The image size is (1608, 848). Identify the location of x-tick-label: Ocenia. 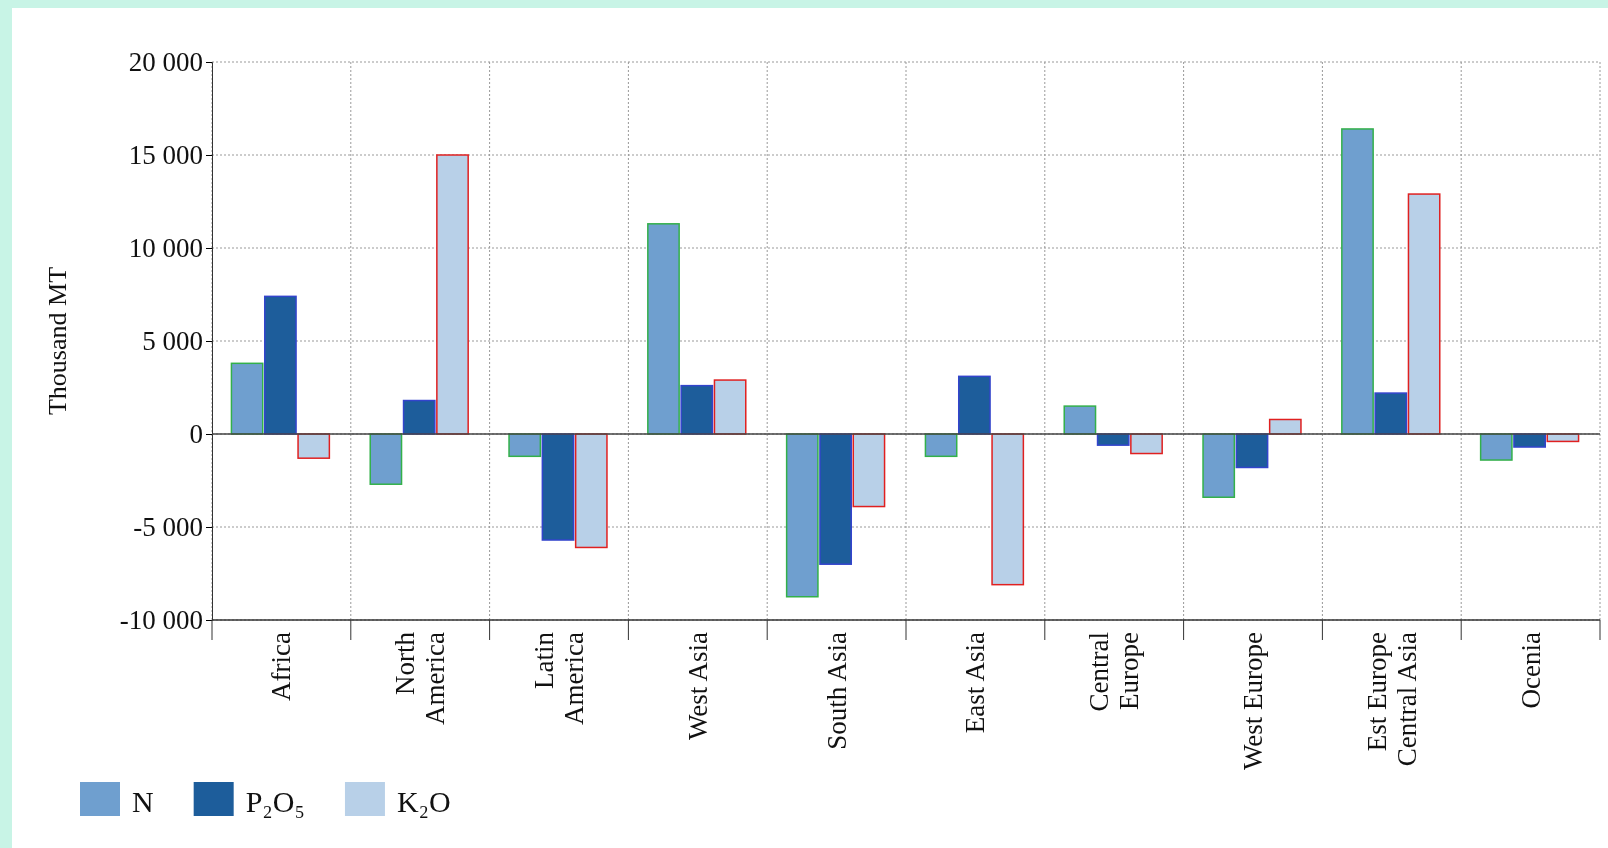
(1530, 670).